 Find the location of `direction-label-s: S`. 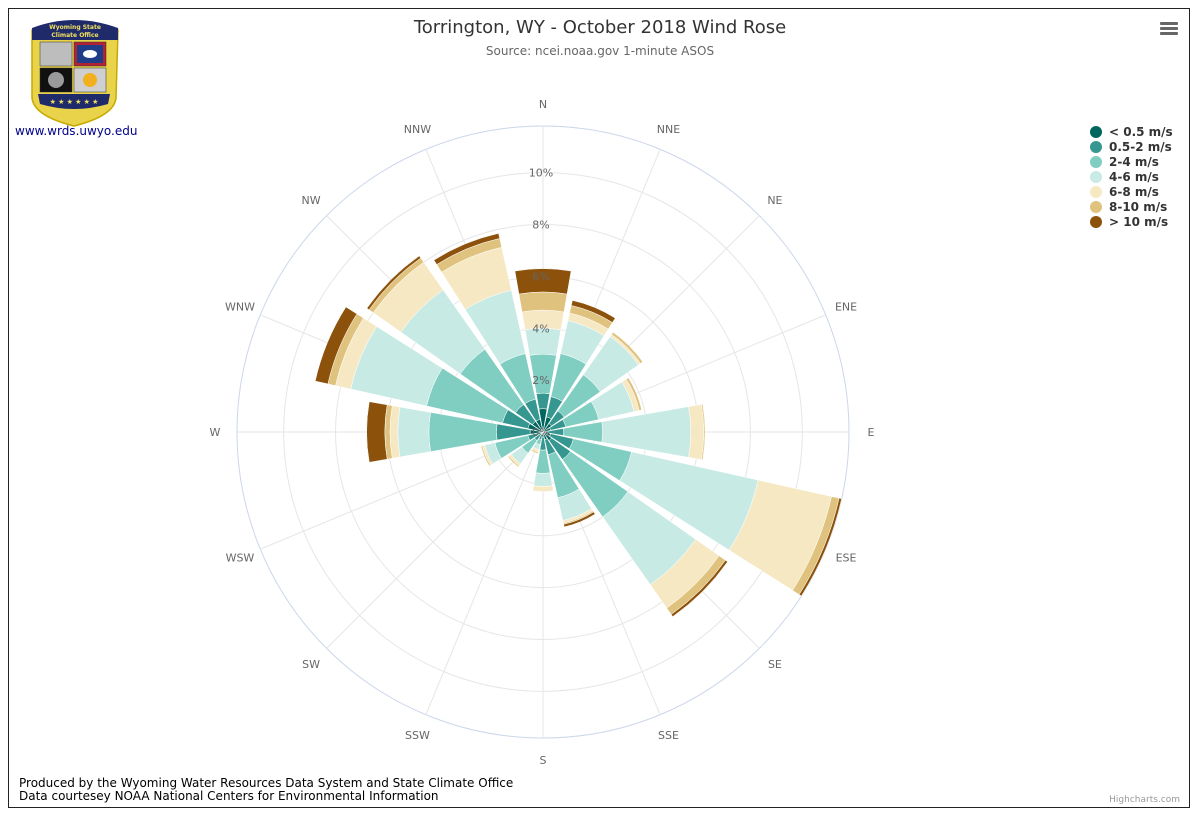

direction-label-s: S is located at coordinates (543, 760).